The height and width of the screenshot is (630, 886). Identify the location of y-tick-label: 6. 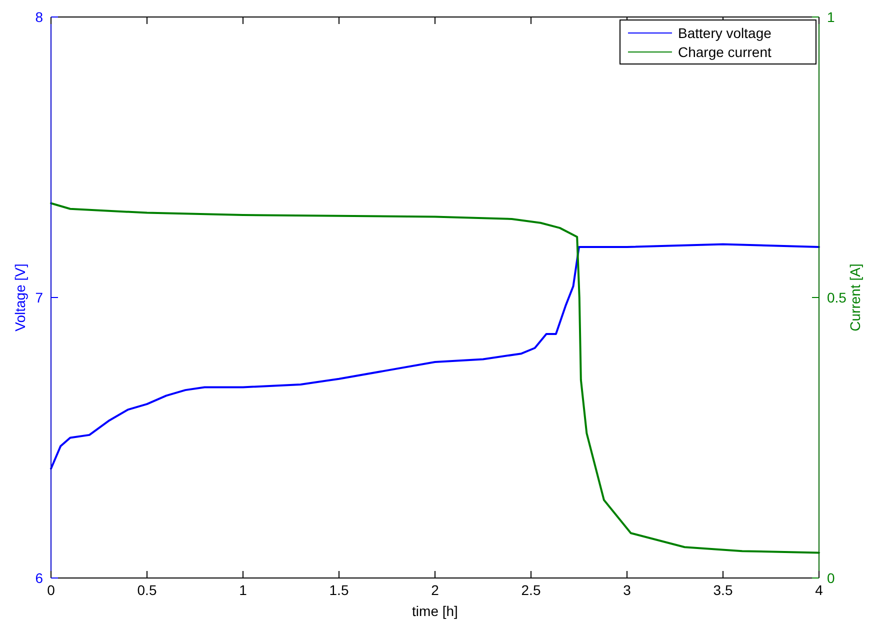
(39, 578).